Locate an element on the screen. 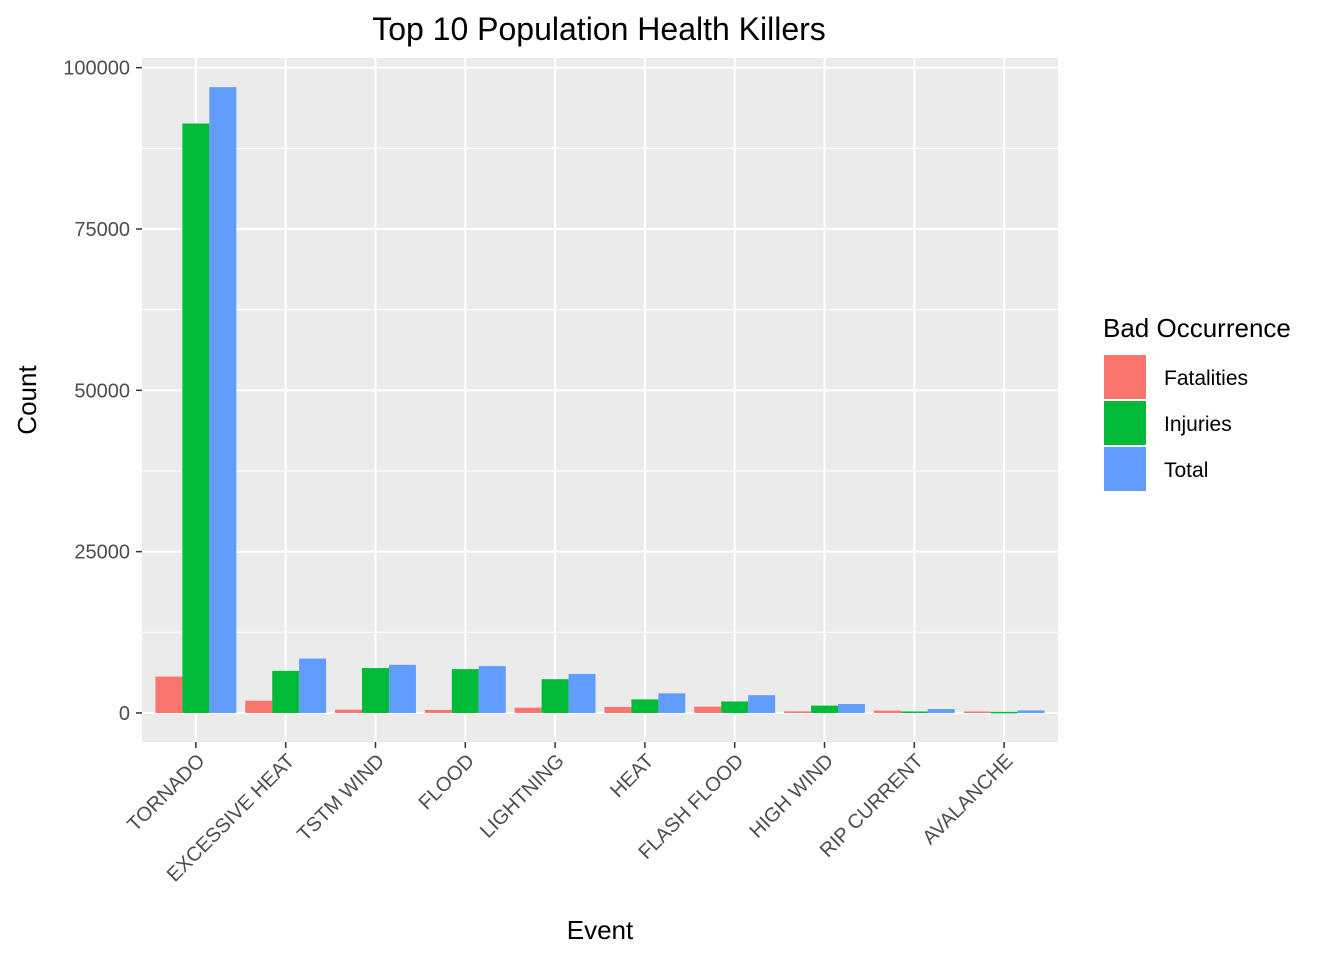 Image resolution: width=1344 pixels, height=960 pixels. legend-key-total is located at coordinates (1125, 469).